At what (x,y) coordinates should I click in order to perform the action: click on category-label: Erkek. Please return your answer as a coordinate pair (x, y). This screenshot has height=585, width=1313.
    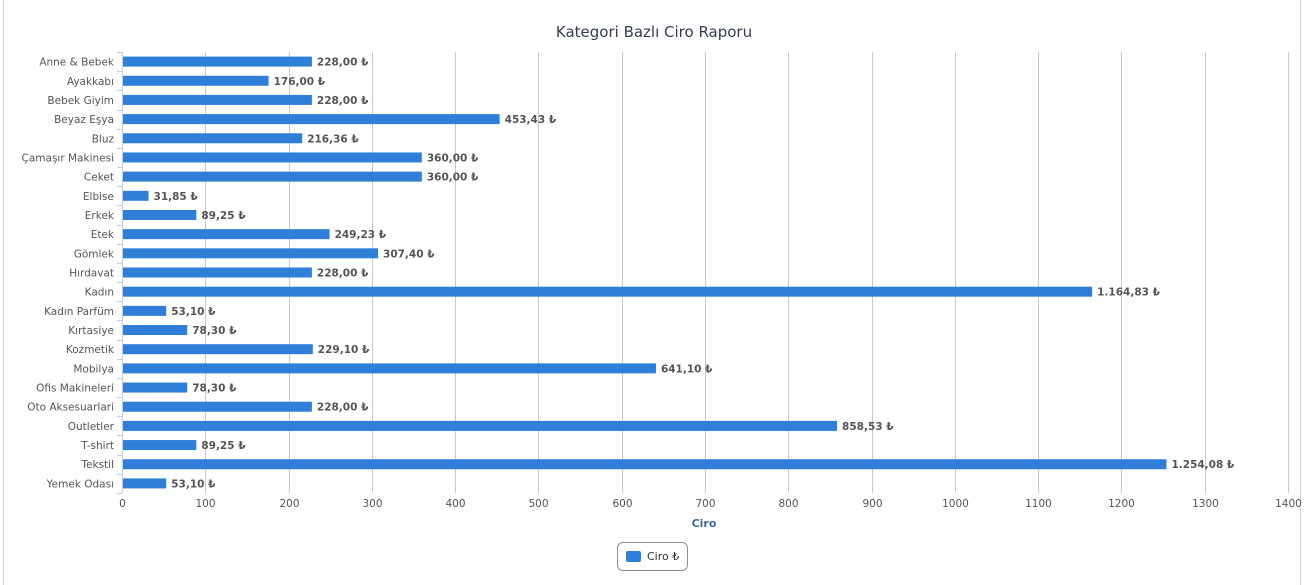
    Looking at the image, I should click on (100, 216).